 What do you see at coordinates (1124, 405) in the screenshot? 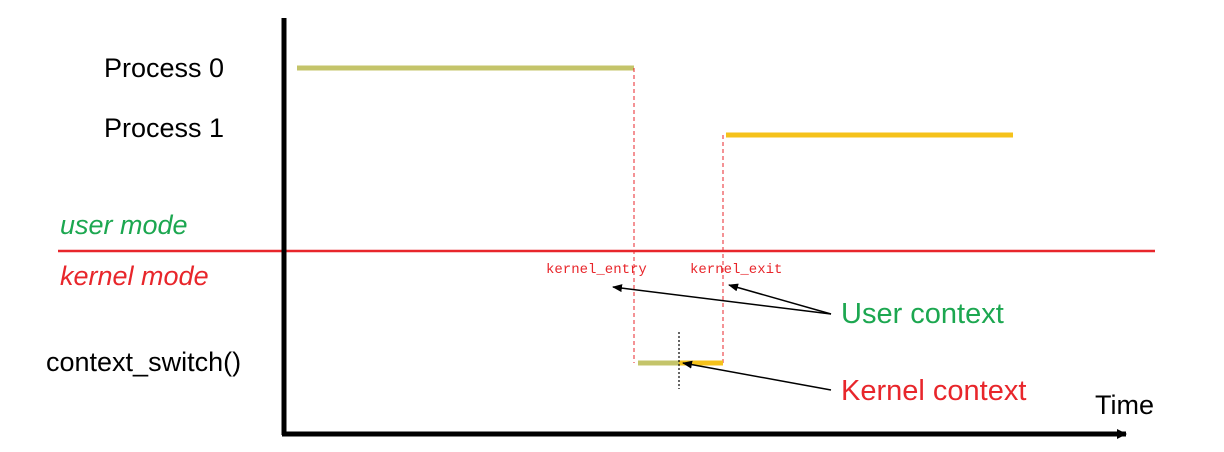
I see `time-axis-label: Time` at bounding box center [1124, 405].